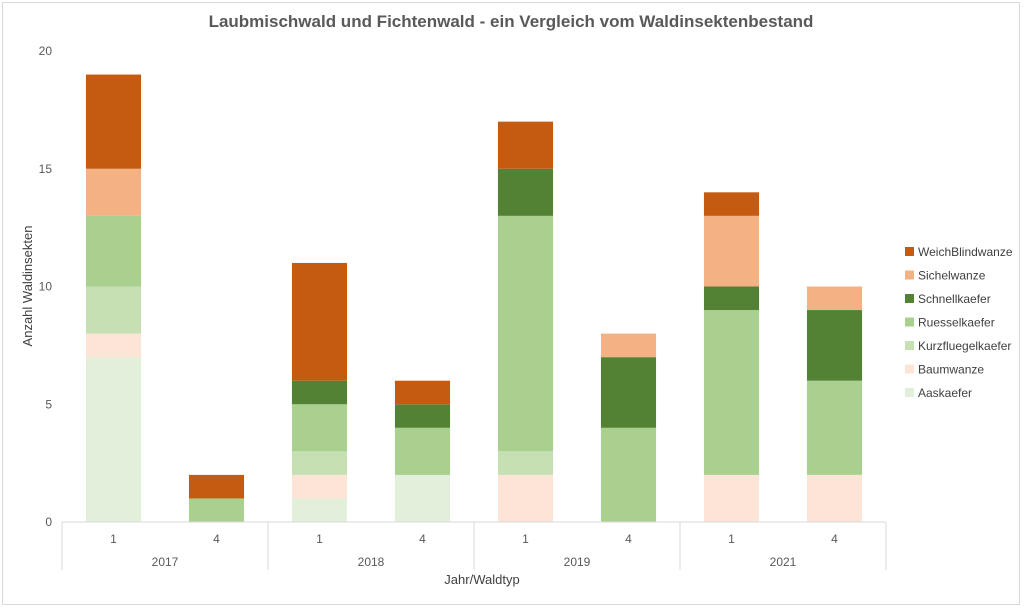 The image size is (1024, 609). I want to click on y-axis-ticks: 0 5 10 15 20, so click(46, 286).